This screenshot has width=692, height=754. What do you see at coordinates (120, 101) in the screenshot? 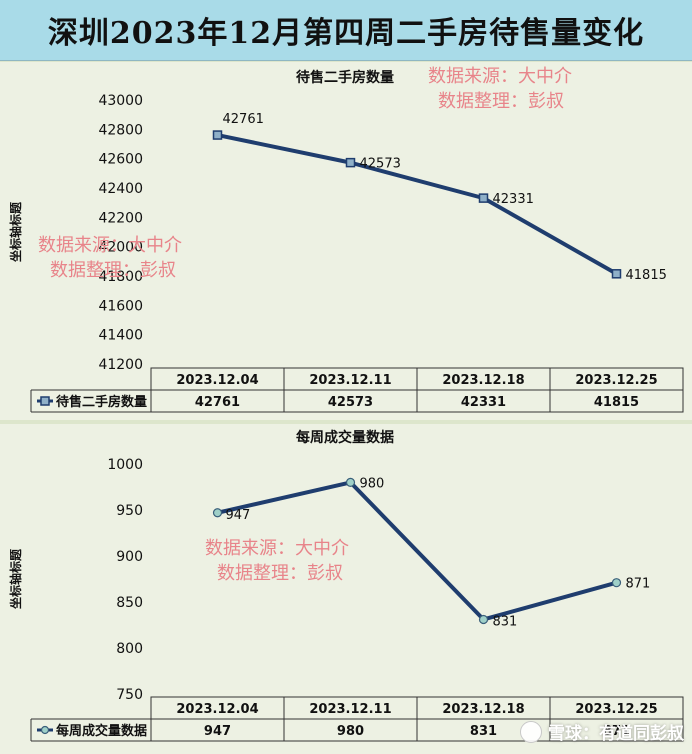
I see `y-tick-label: 43000` at bounding box center [120, 101].